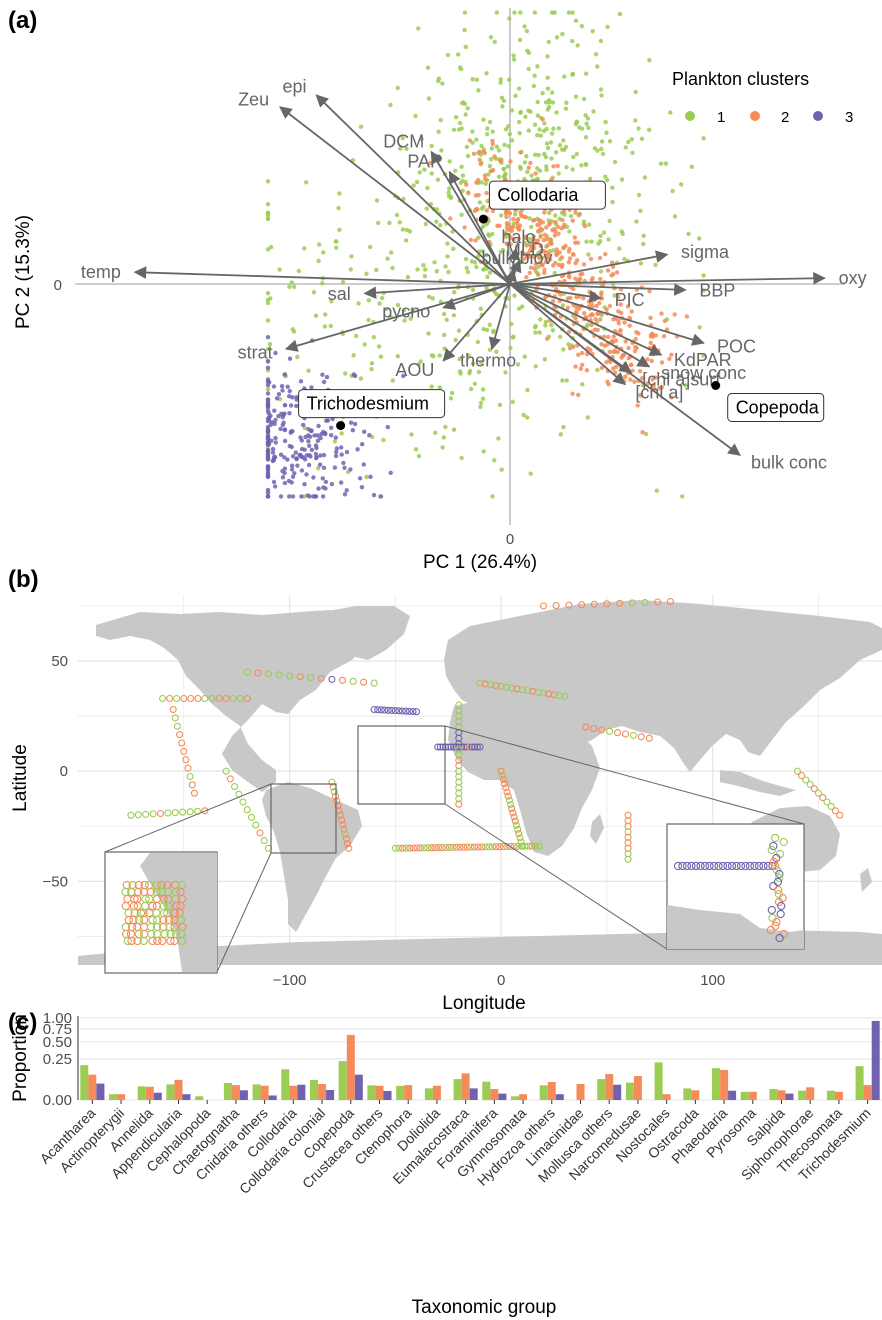  I want to click on pca-vector-poc, so click(607, 314).